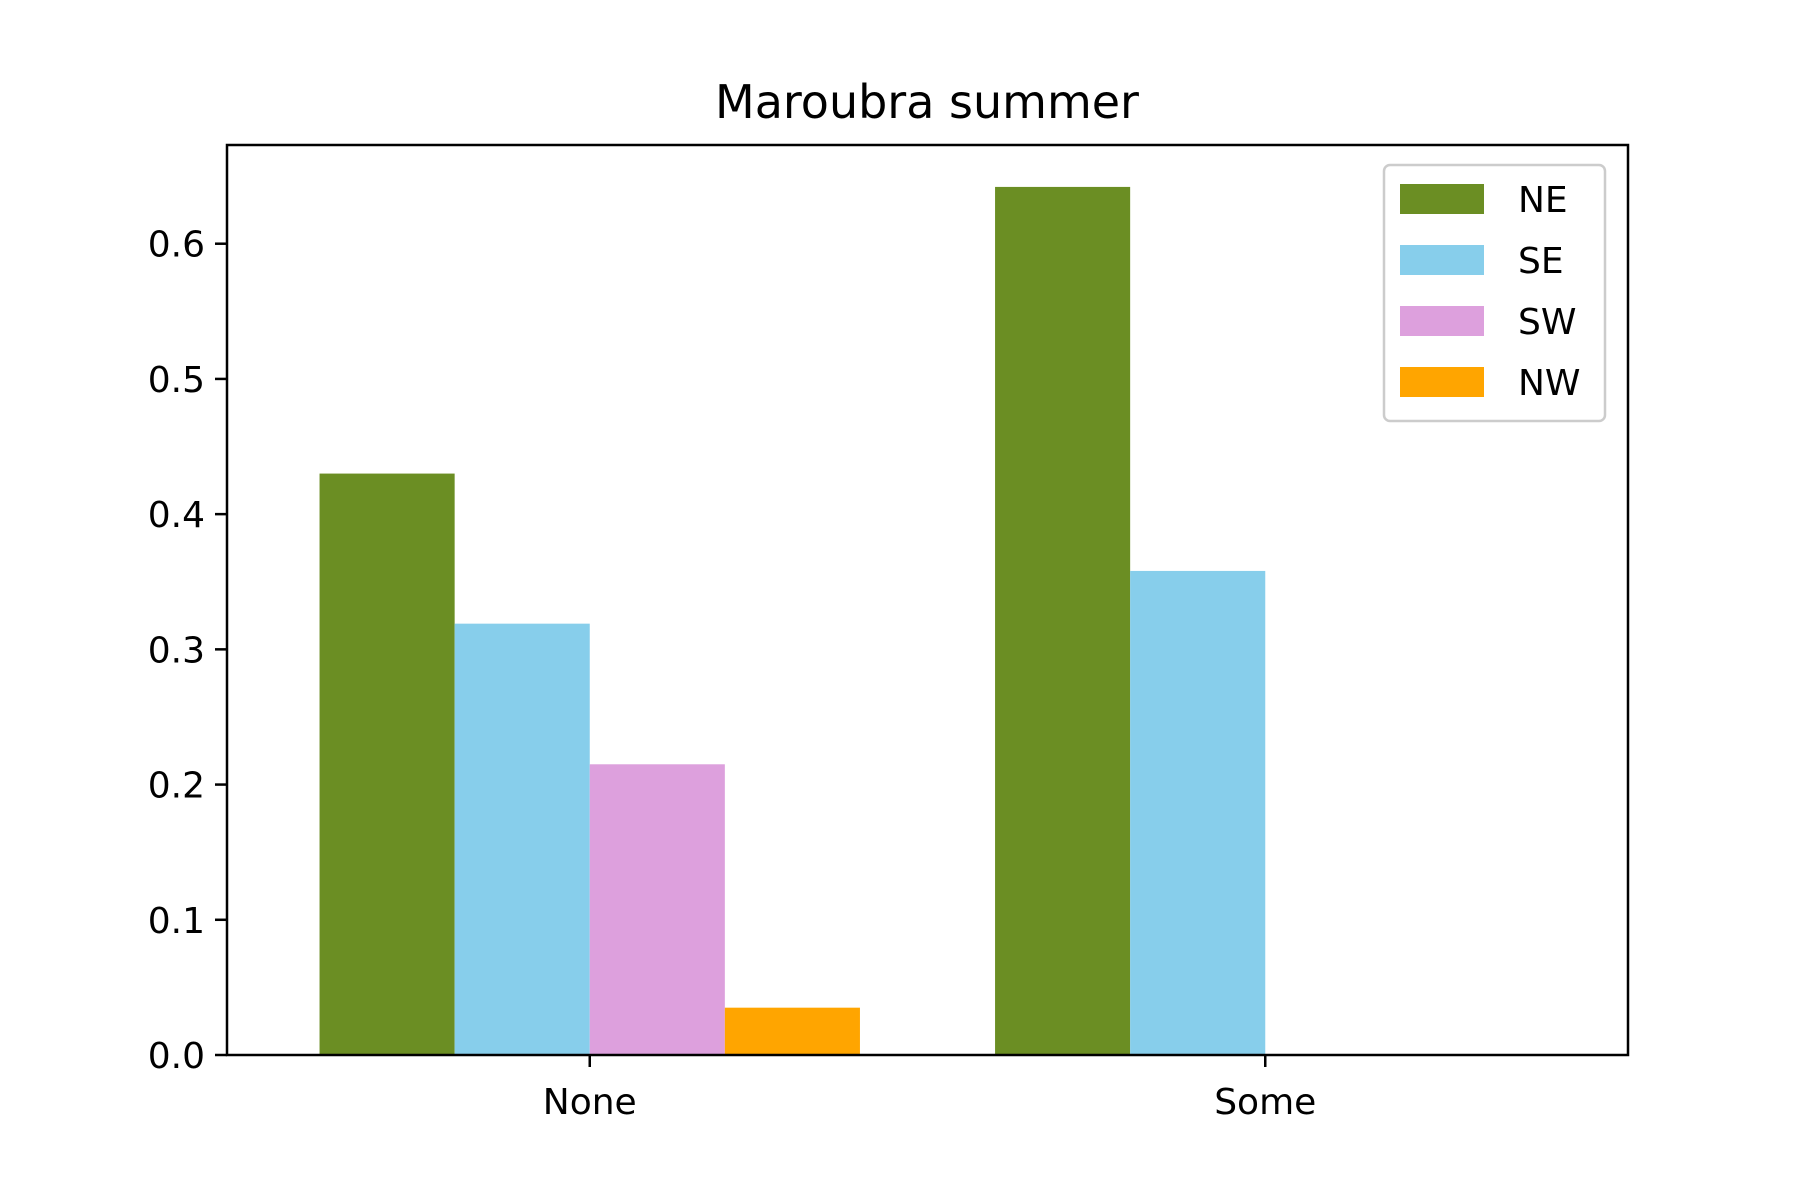 The image size is (1800, 1200). What do you see at coordinates (1549, 383) in the screenshot?
I see `legend-label-nw: NW` at bounding box center [1549, 383].